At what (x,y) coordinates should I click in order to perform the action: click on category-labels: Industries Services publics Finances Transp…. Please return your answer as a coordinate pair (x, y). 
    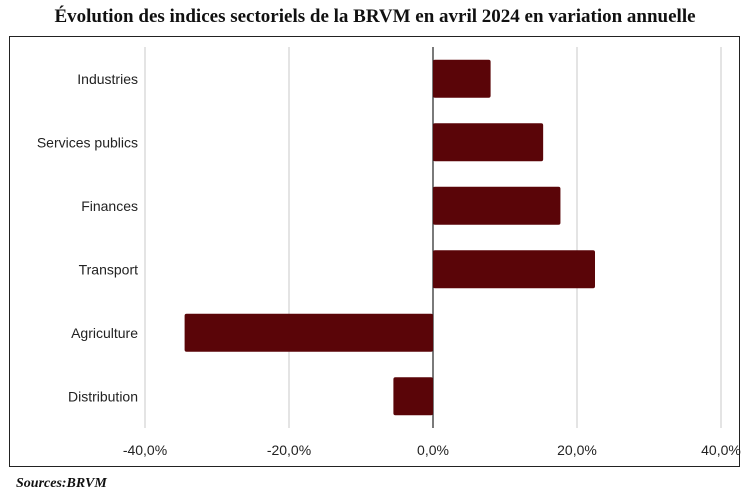
    Looking at the image, I should click on (87, 238).